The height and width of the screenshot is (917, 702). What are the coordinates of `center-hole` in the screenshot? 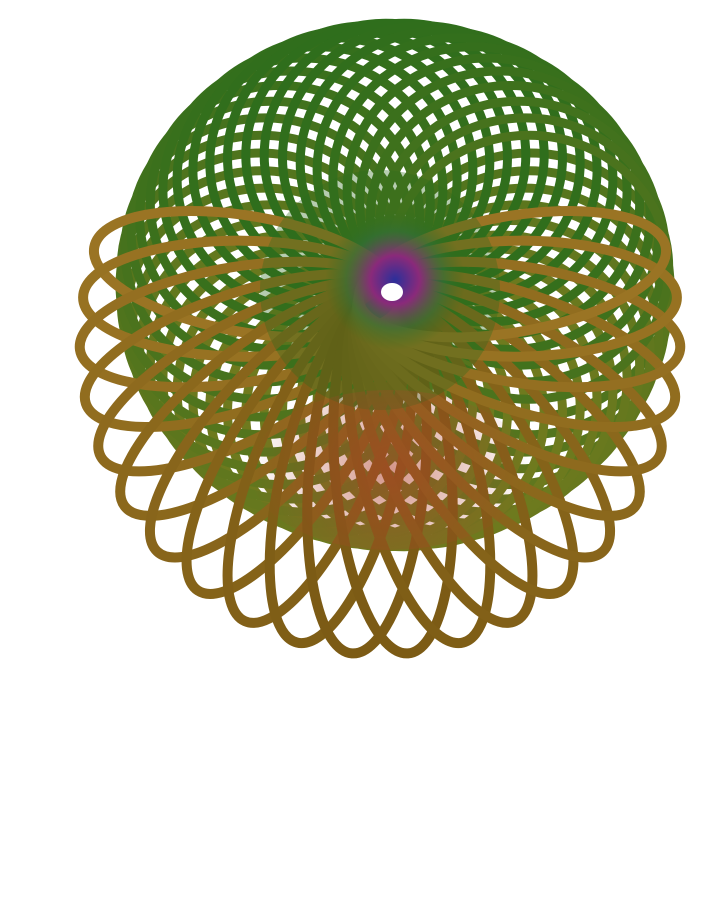 It's located at (392, 292).